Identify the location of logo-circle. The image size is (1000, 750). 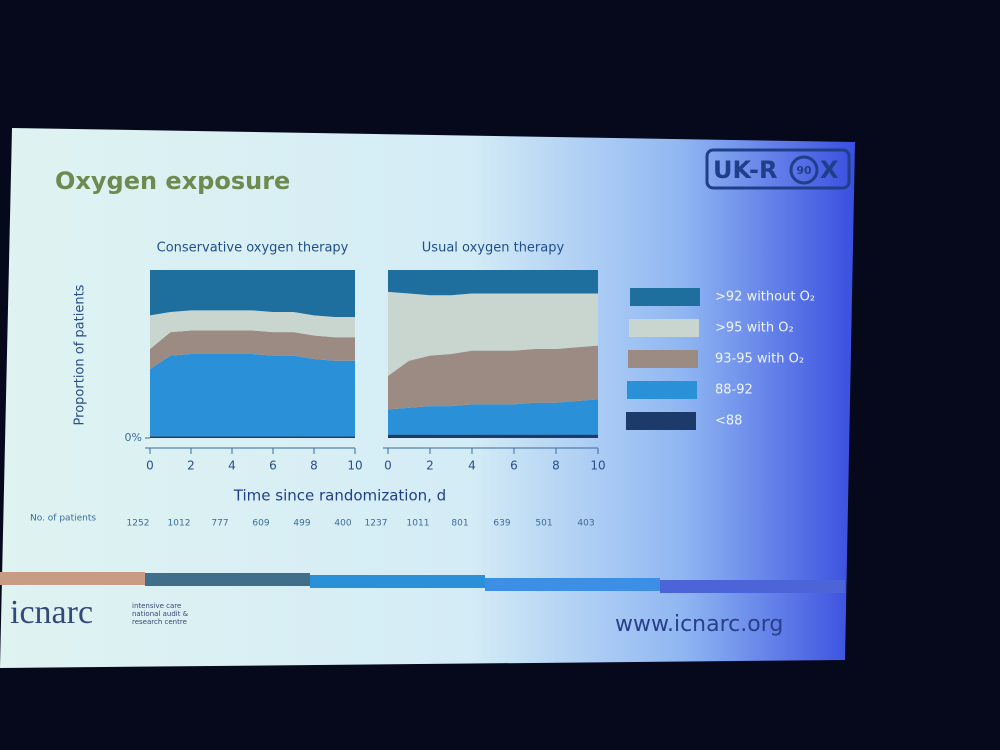
(804, 170).